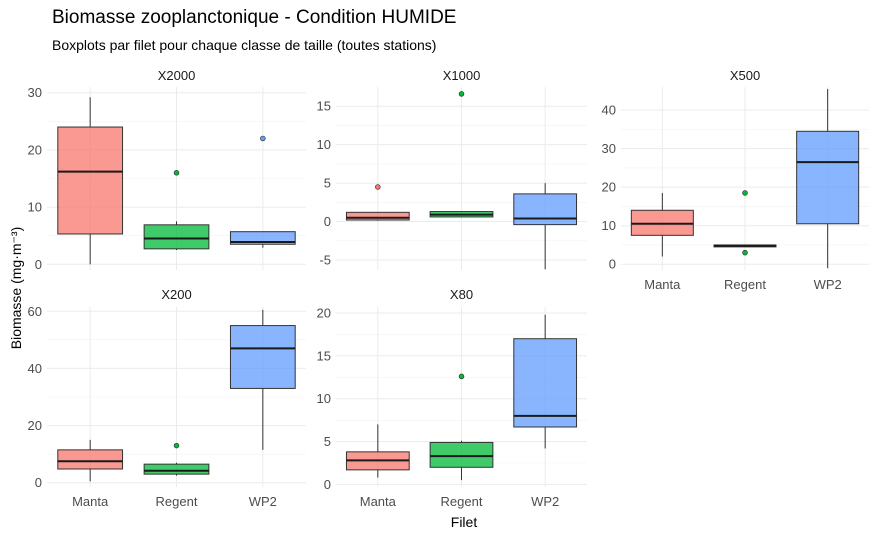 The image size is (883, 538). What do you see at coordinates (452, 169) in the screenshot?
I see `panel-x1000: -5 0 5 10 15 X1000` at bounding box center [452, 169].